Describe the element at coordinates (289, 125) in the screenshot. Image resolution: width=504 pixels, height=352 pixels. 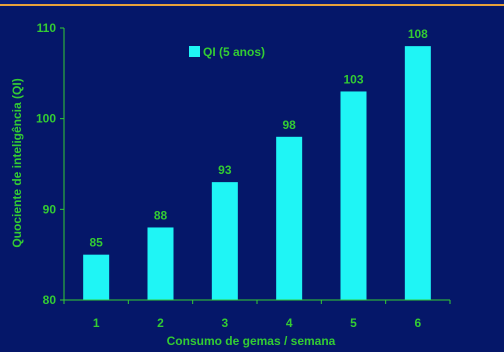
I see `data-label: 98` at that location.